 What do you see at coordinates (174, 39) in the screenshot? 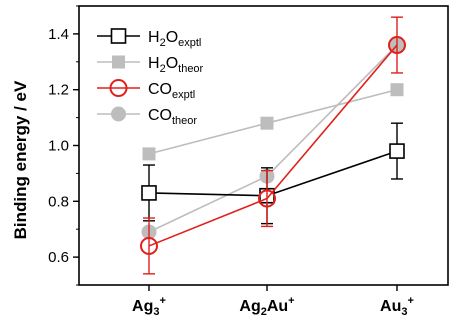
I see `legend-label-0: H2Oexptl` at bounding box center [174, 39].